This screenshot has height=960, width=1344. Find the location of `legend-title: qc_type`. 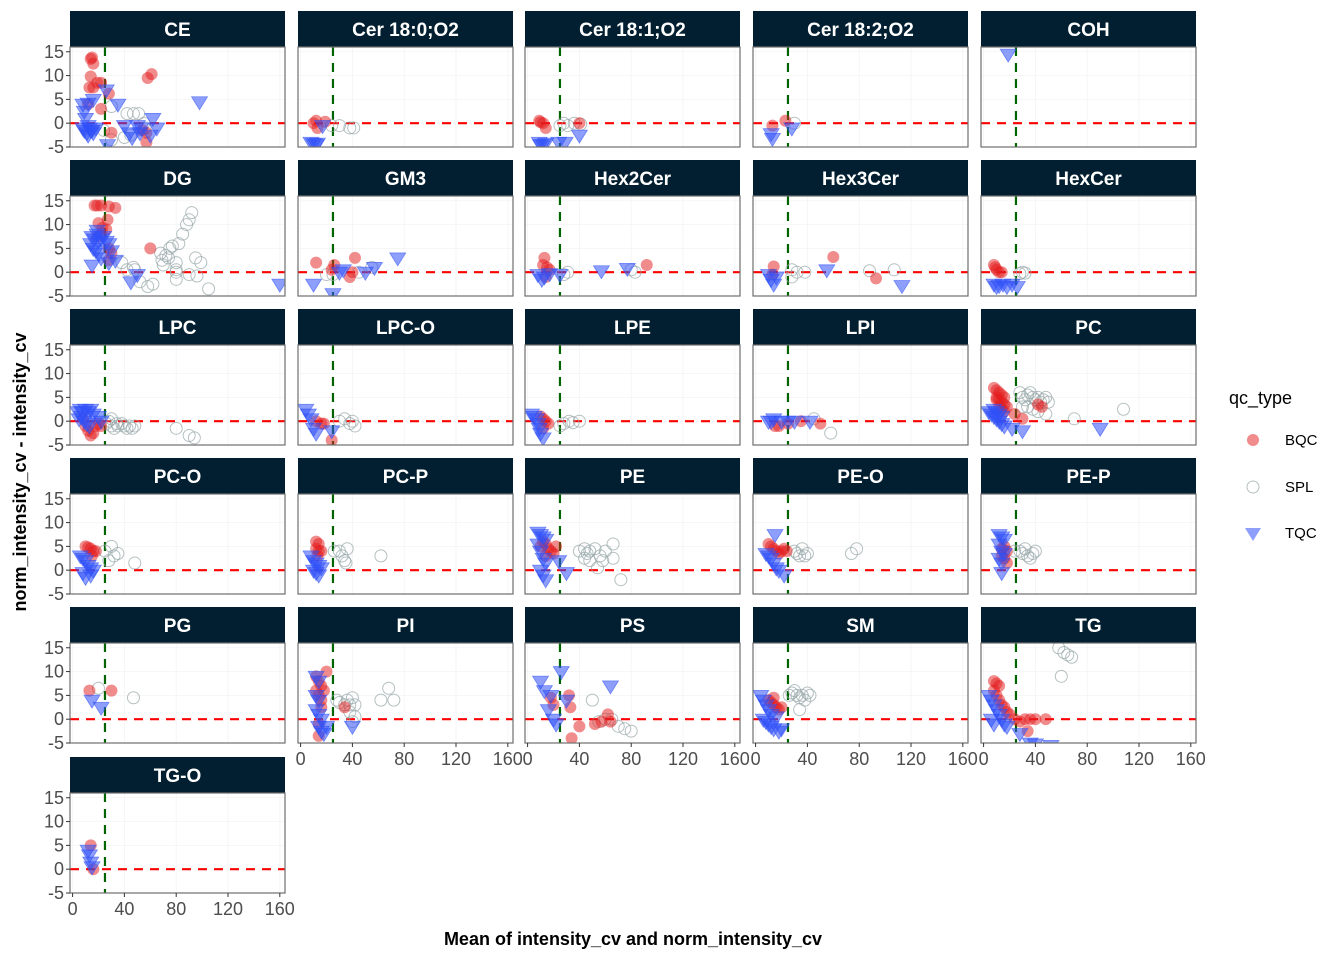

legend-title: qc_type is located at coordinates (1260, 398).